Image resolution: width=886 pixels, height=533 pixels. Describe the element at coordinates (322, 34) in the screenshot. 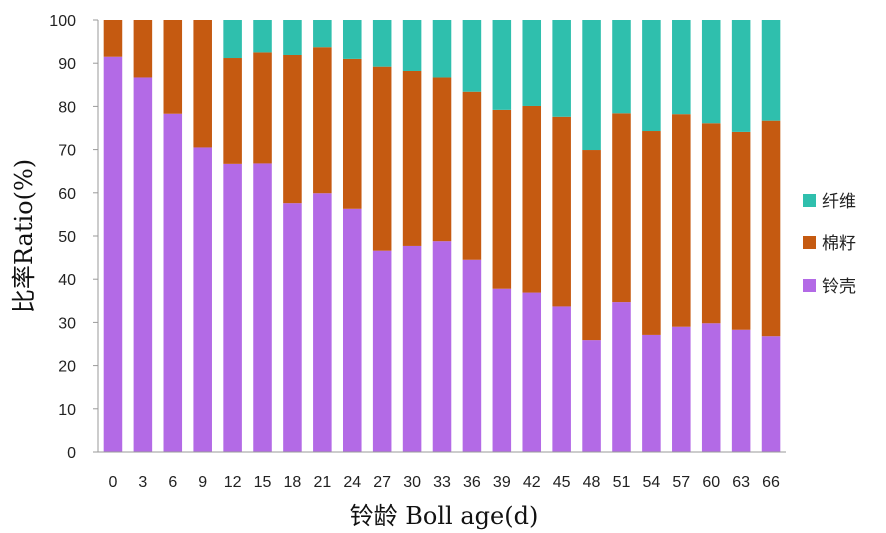

I see `bar-segment-21-纤维` at that location.